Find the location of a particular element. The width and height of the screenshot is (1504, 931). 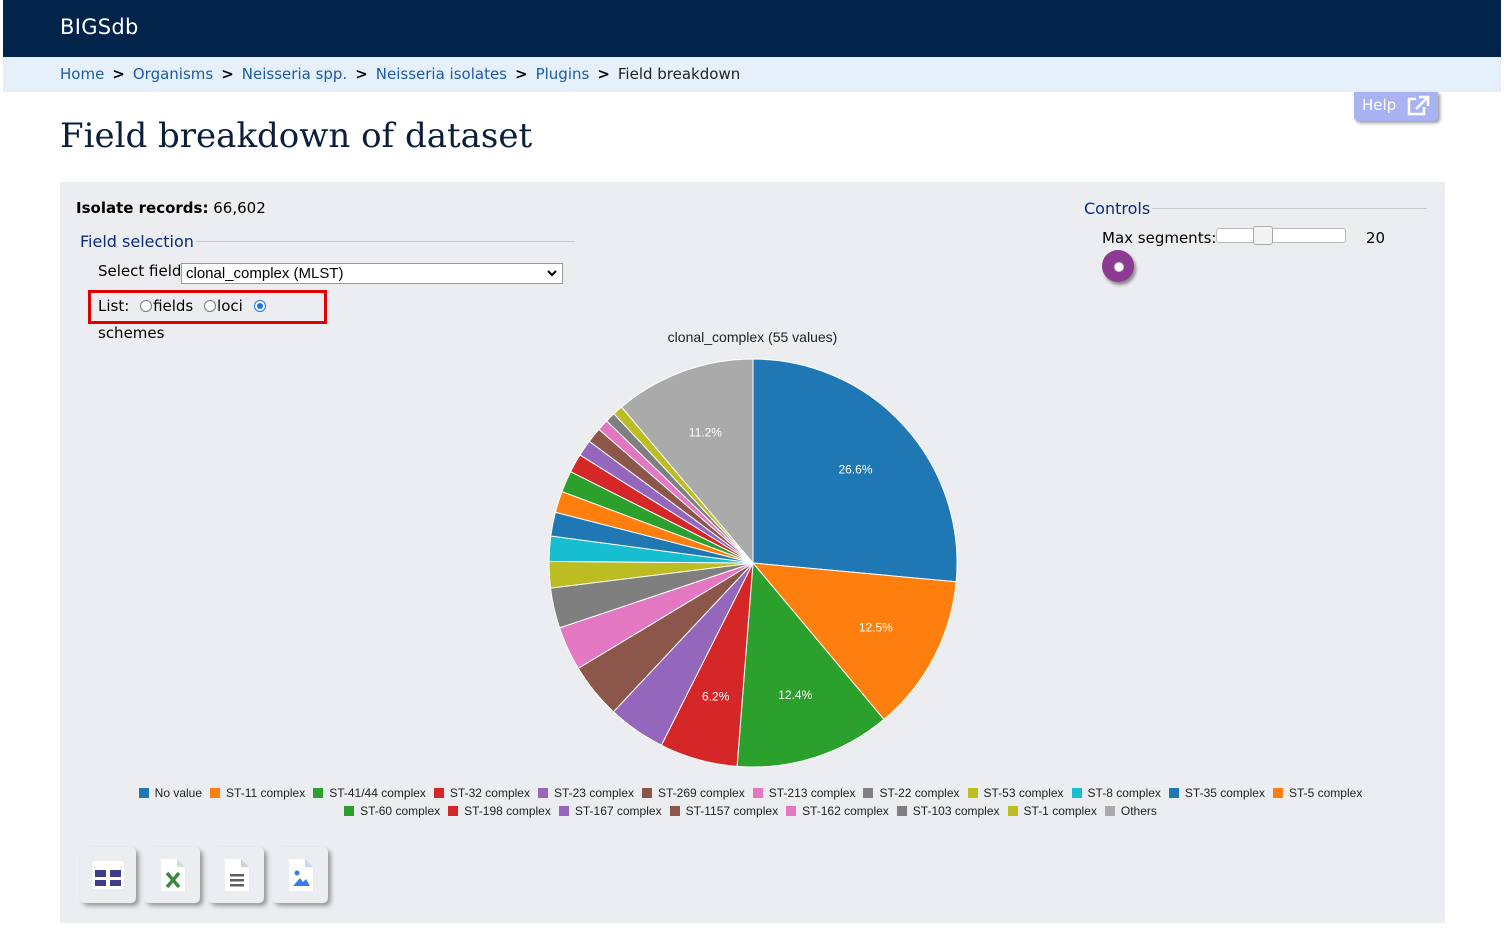

legend-item: Others is located at coordinates (1130, 811).